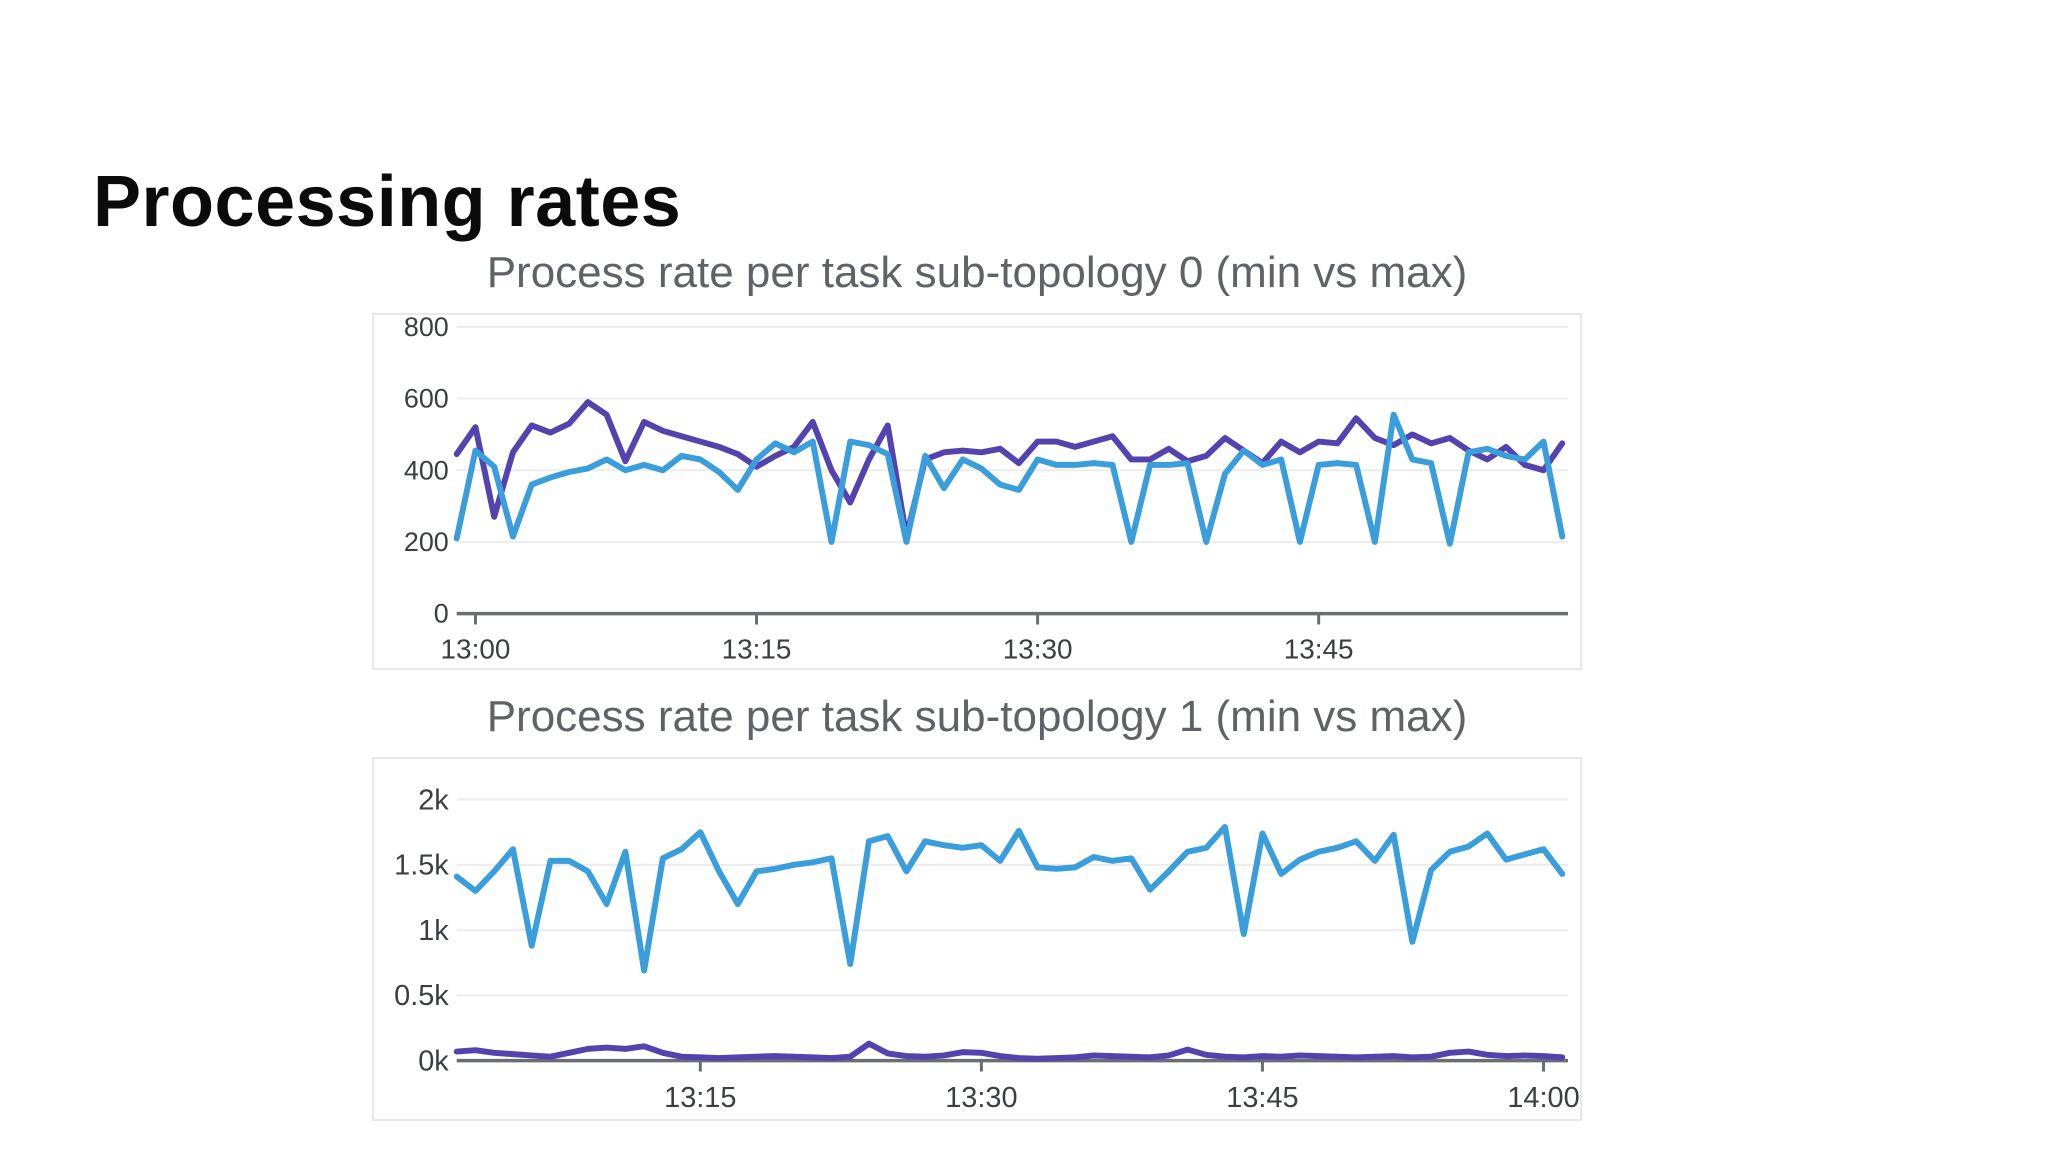 The width and height of the screenshot is (2048, 1152). What do you see at coordinates (426, 470) in the screenshot?
I see `y-tick-label: 400` at bounding box center [426, 470].